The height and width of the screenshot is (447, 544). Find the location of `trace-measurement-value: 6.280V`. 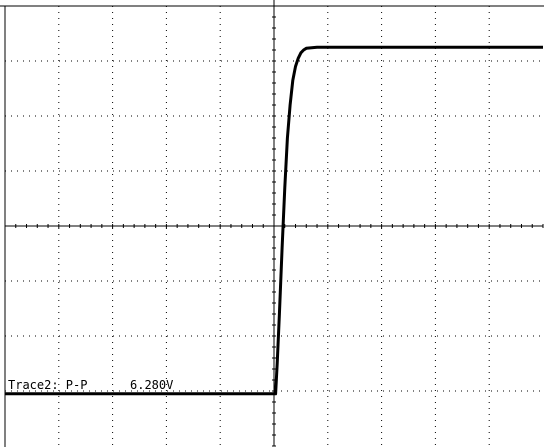

trace-measurement-value: 6.280V is located at coordinates (151, 385).